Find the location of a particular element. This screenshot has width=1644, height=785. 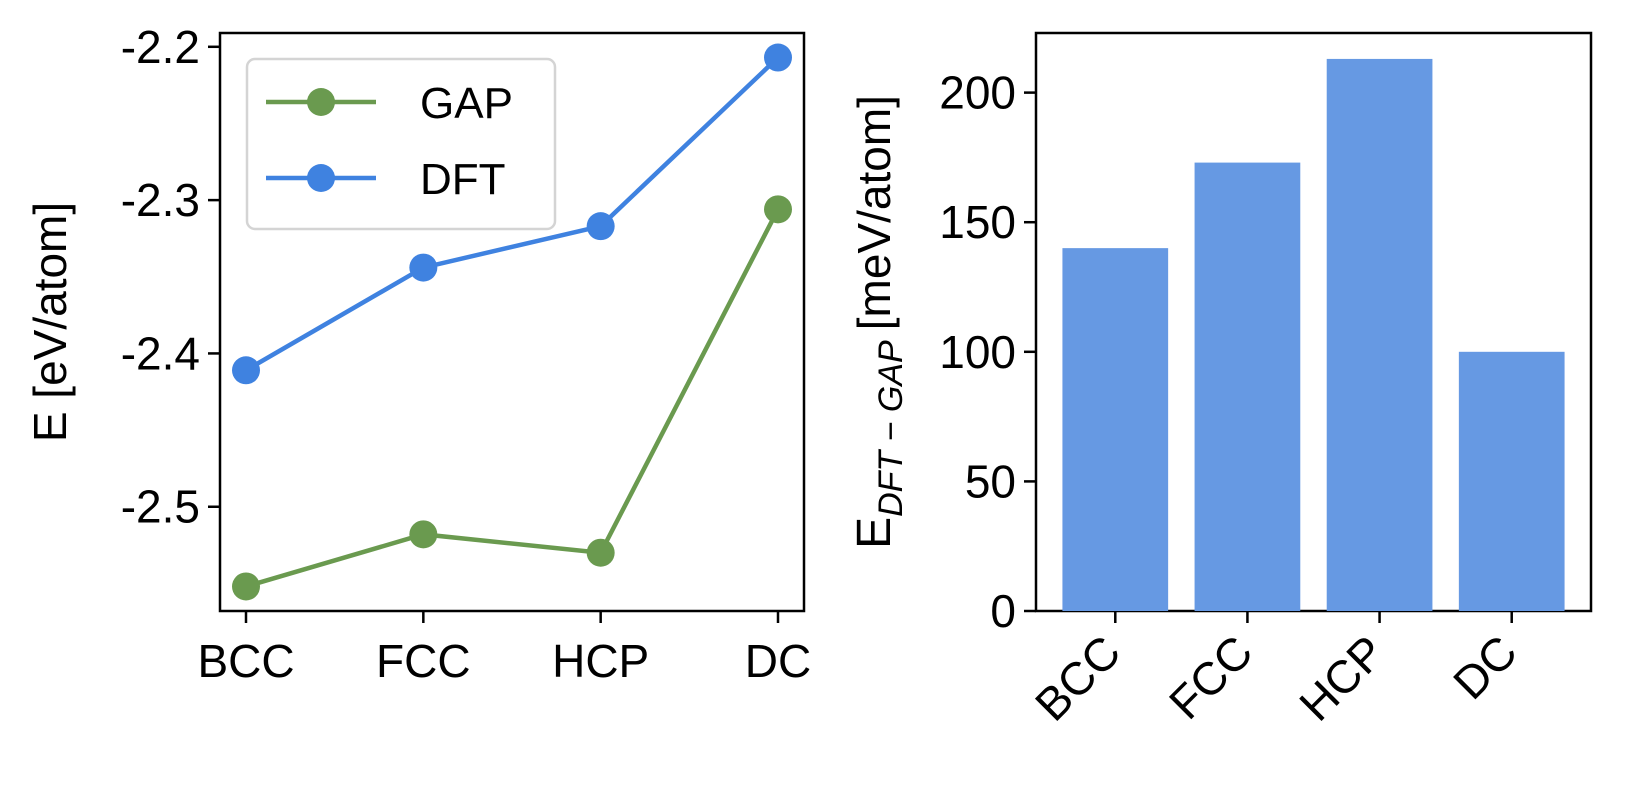

bar-y-tick-label: 150 is located at coordinates (977, 222).